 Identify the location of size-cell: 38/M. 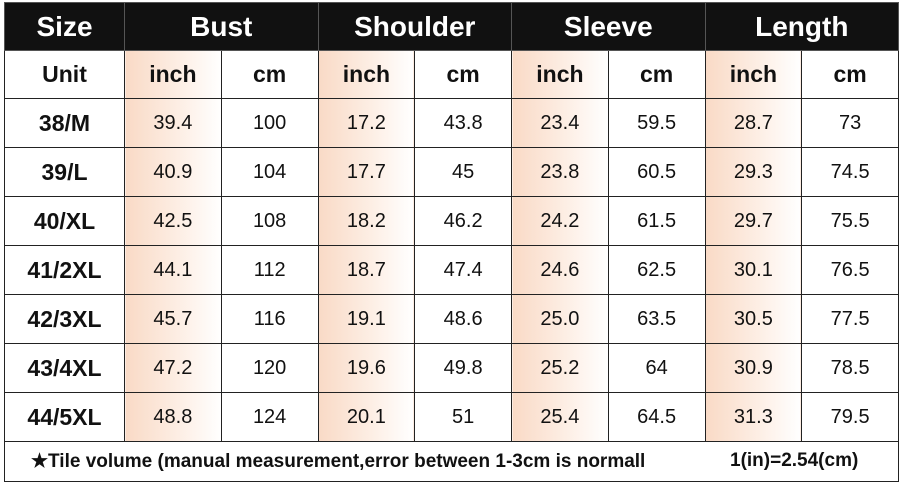
(64, 123).